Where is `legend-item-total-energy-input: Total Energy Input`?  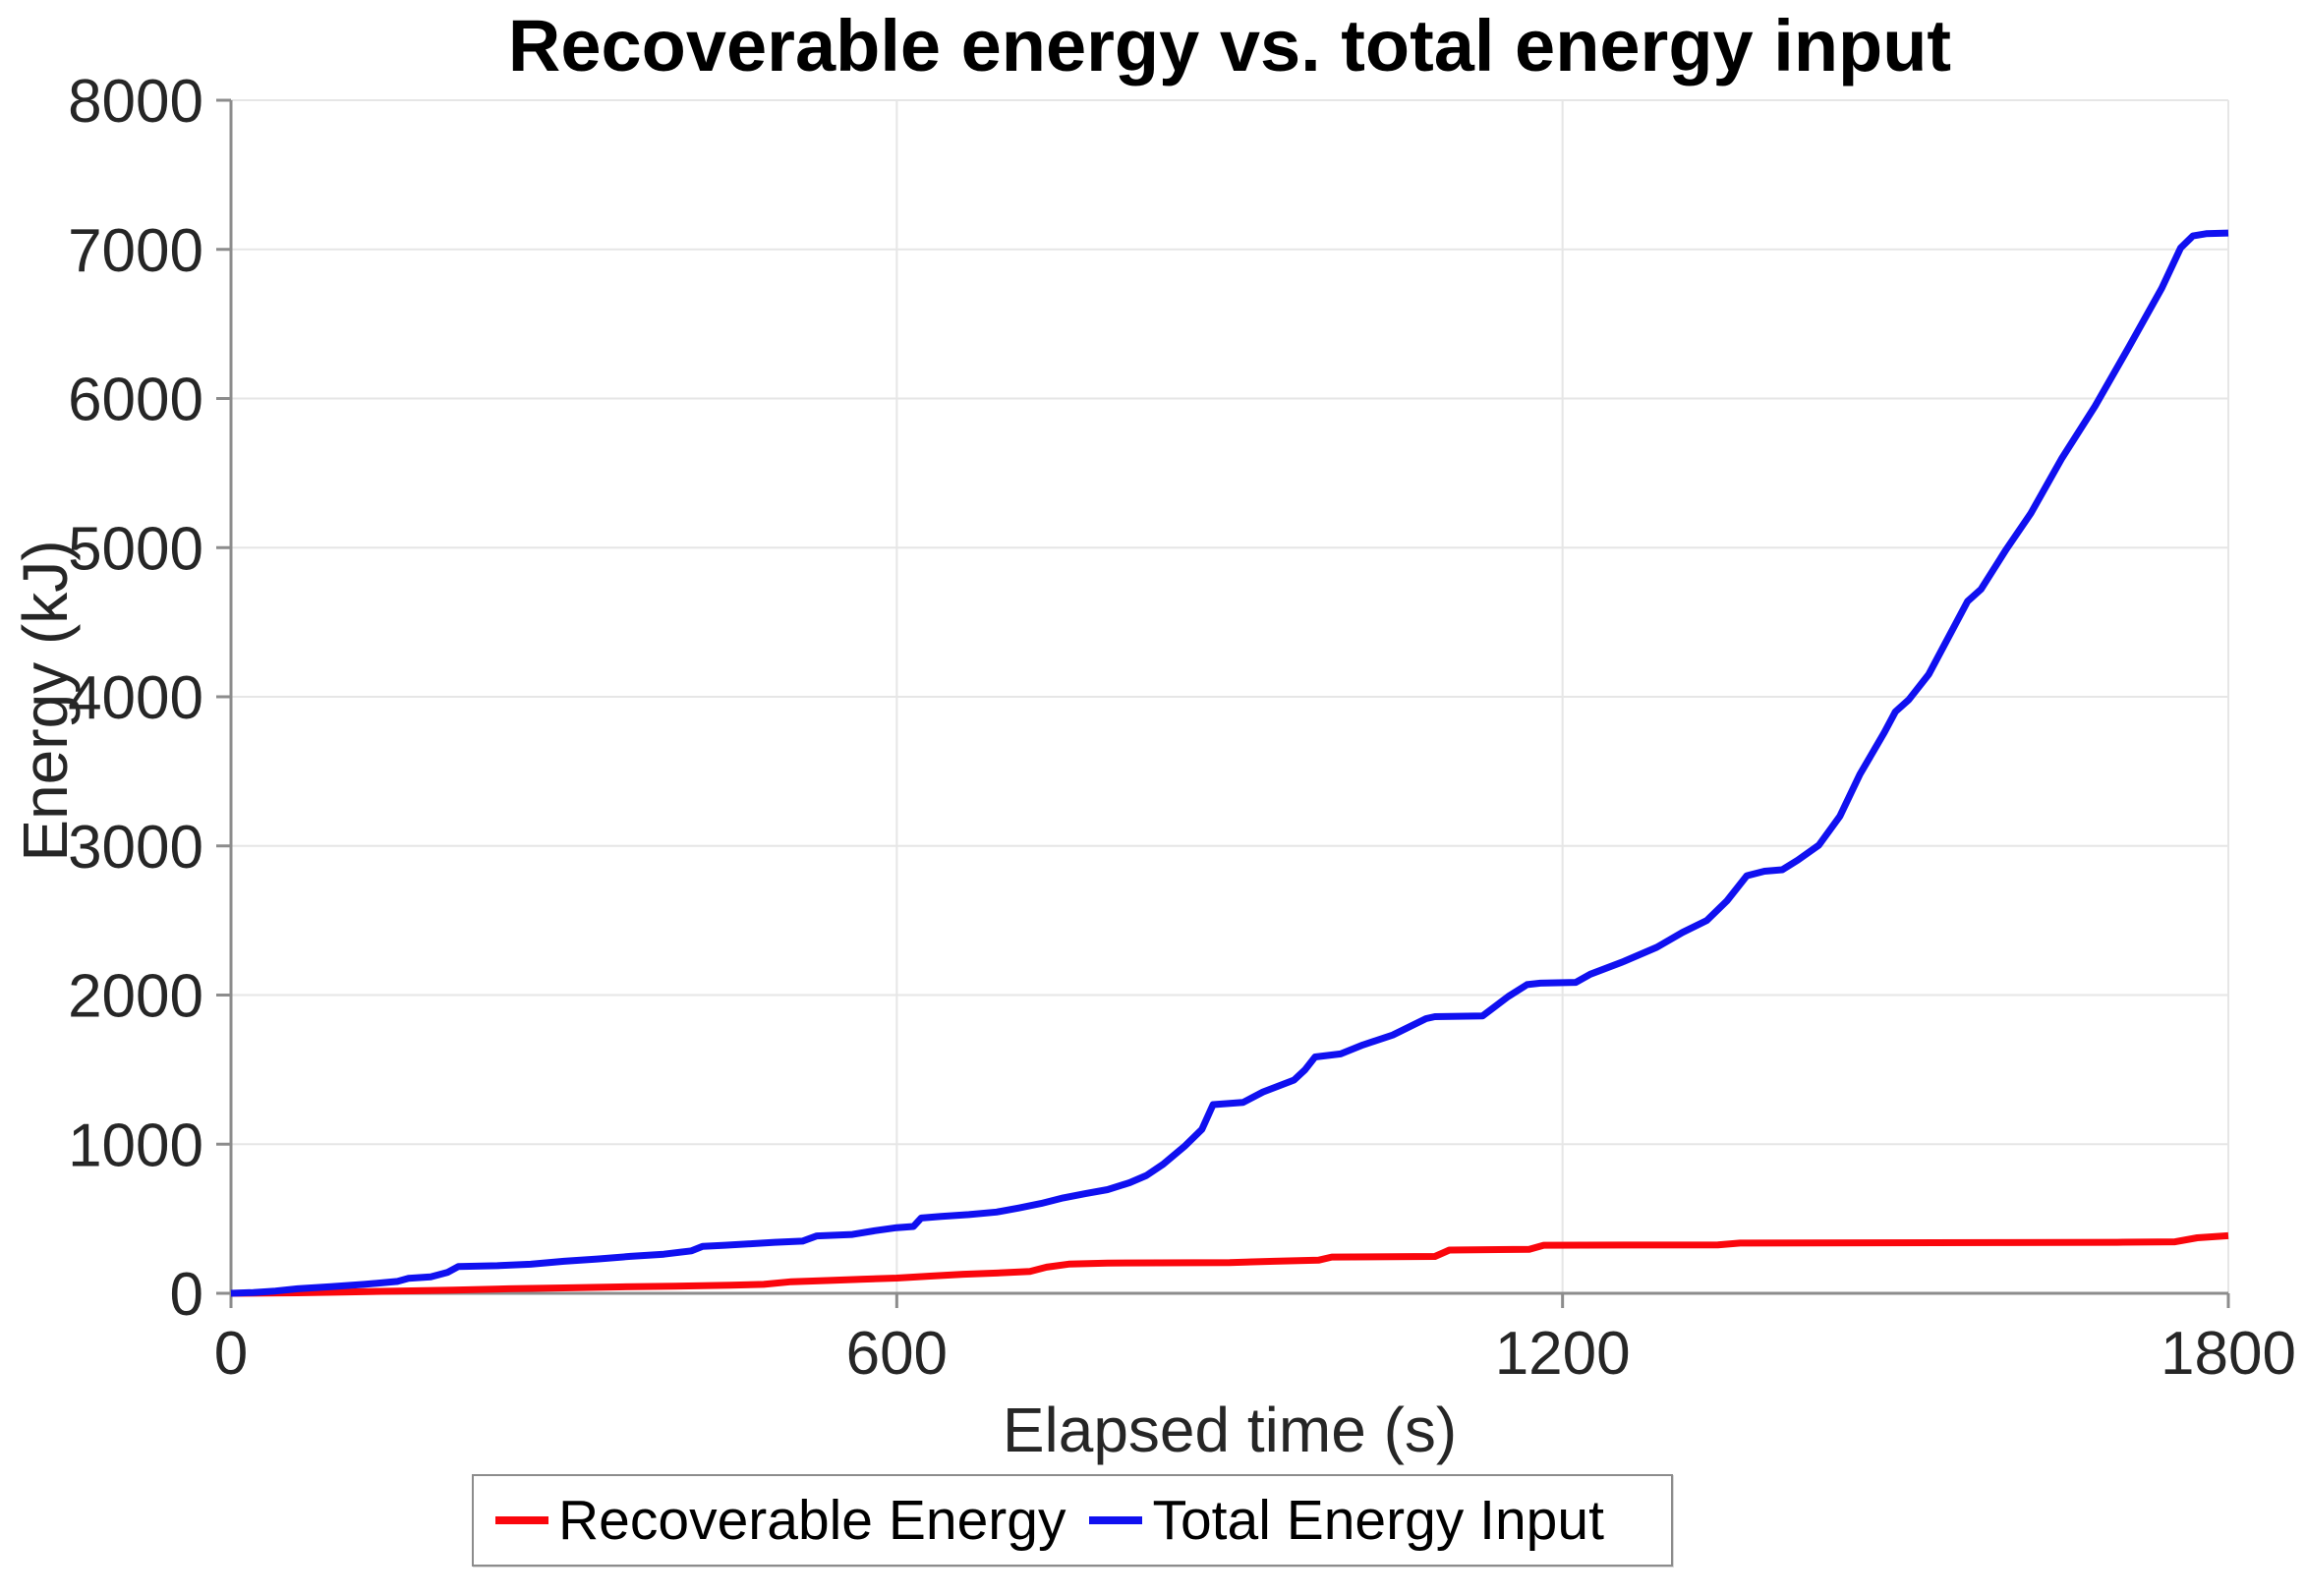 legend-item-total-energy-input: Total Energy Input is located at coordinates (1346, 1521).